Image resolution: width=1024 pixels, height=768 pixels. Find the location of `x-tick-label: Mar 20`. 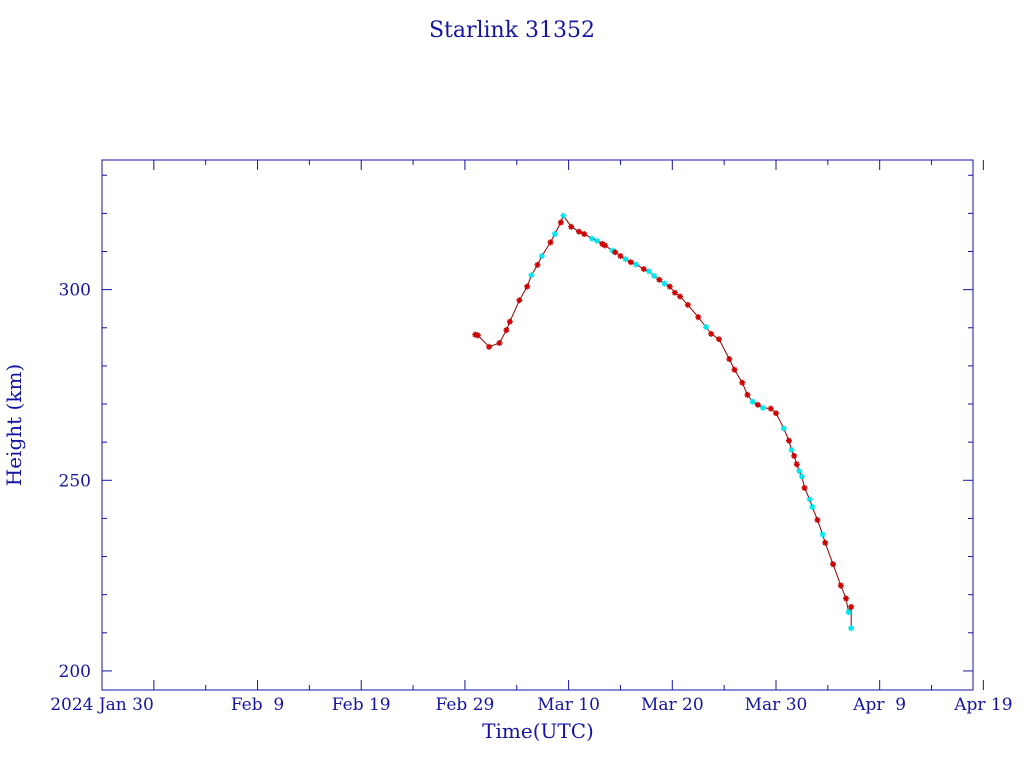

x-tick-label: Mar 20 is located at coordinates (672, 705).